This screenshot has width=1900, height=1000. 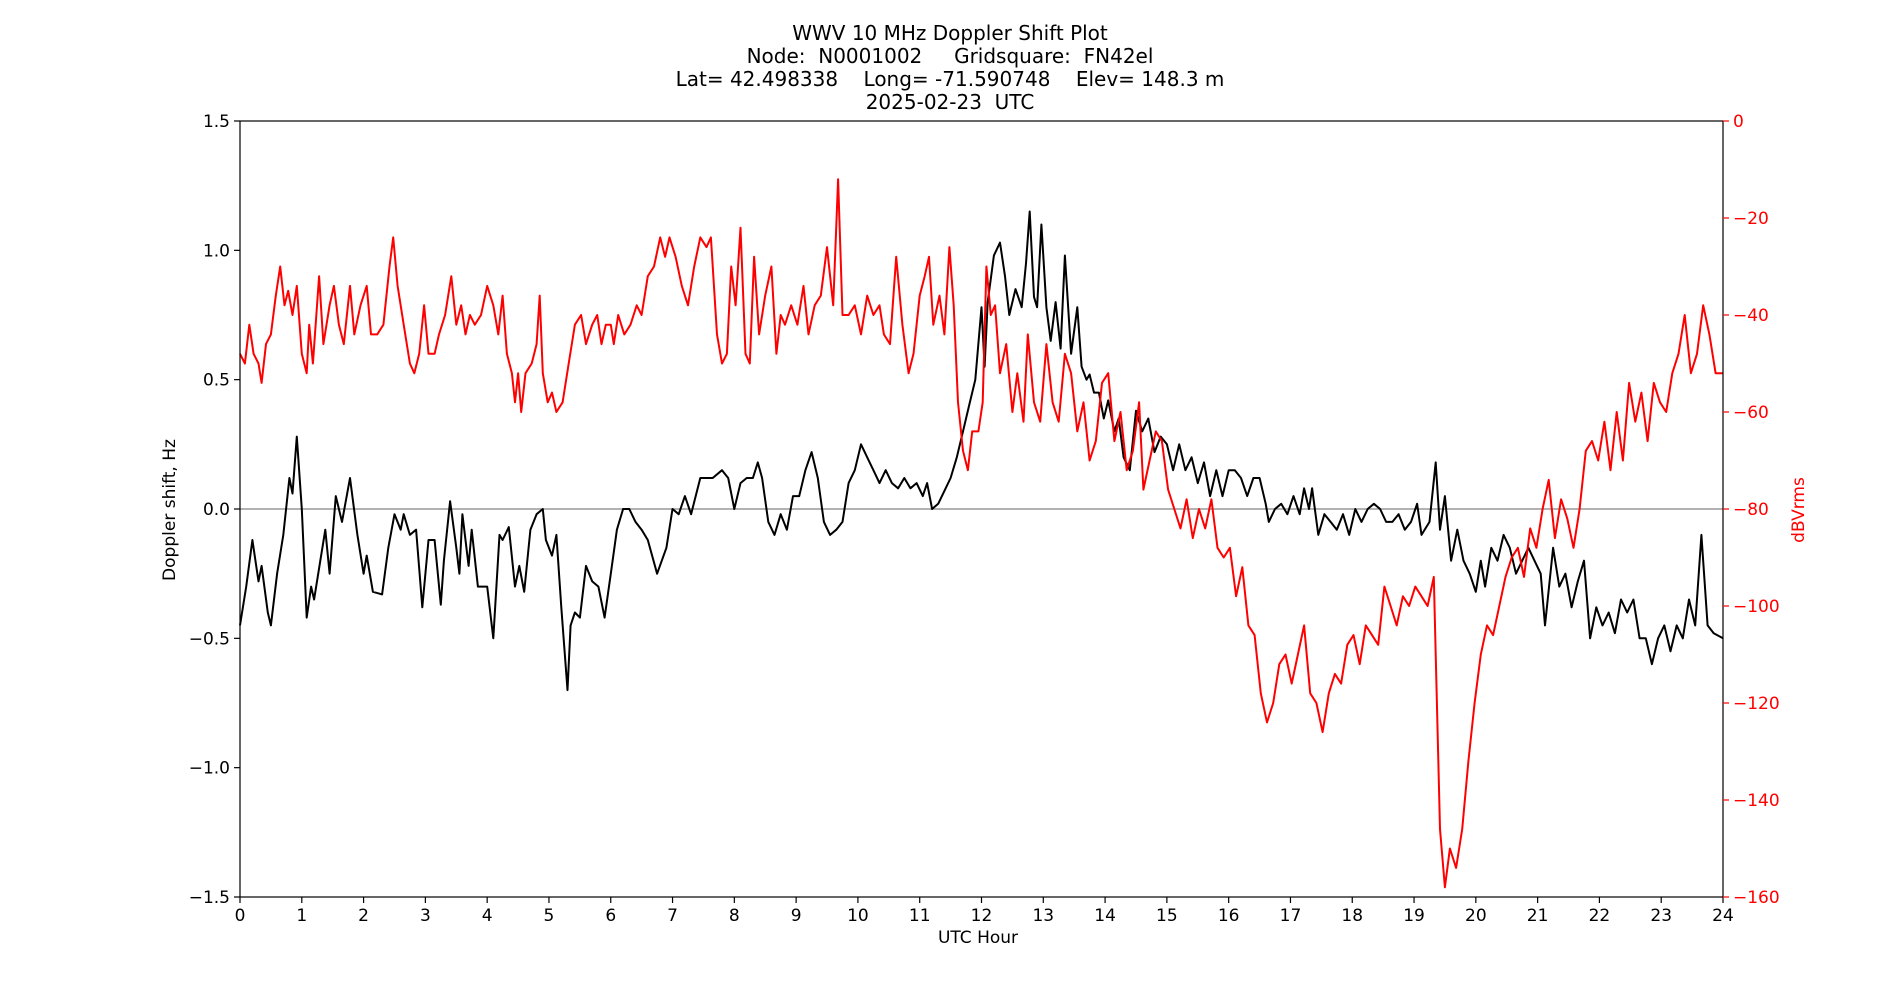 I want to click on x-tick-label: 19, so click(x=1414, y=916).